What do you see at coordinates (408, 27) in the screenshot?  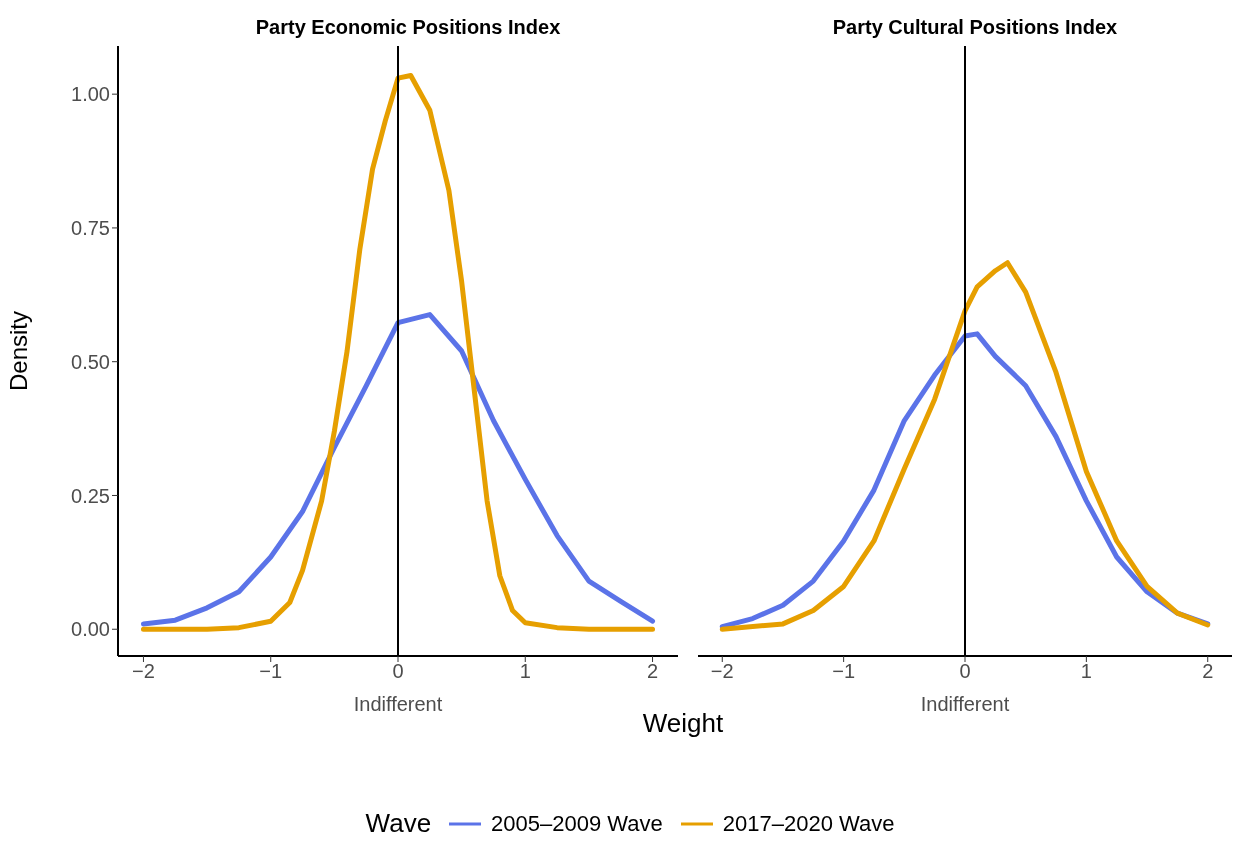 I see `chart-title: Party Economic Positions Index` at bounding box center [408, 27].